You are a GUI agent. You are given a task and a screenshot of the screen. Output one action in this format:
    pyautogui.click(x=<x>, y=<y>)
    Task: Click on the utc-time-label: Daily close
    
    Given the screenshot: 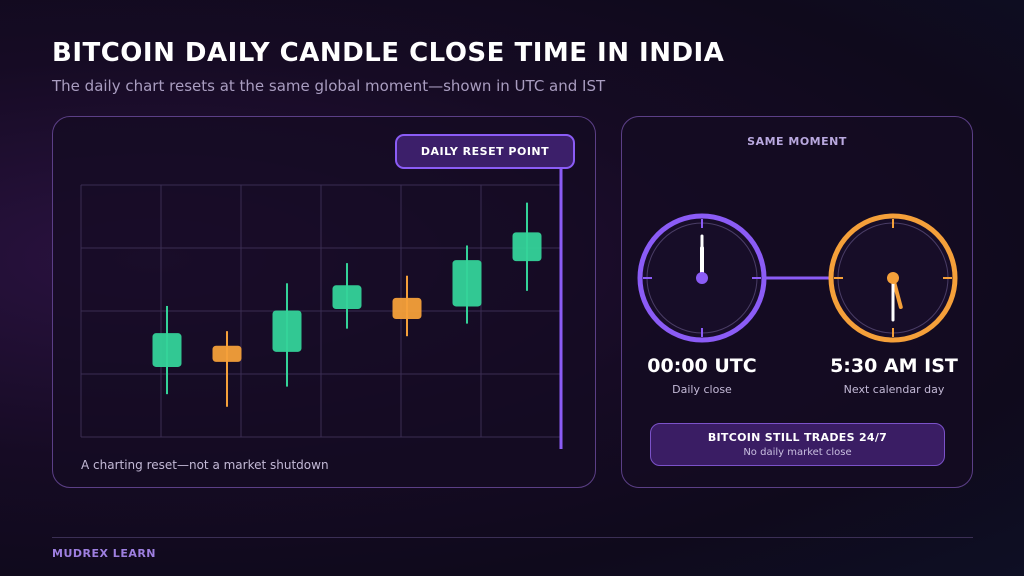 What is the action you would take?
    pyautogui.click(x=702, y=389)
    